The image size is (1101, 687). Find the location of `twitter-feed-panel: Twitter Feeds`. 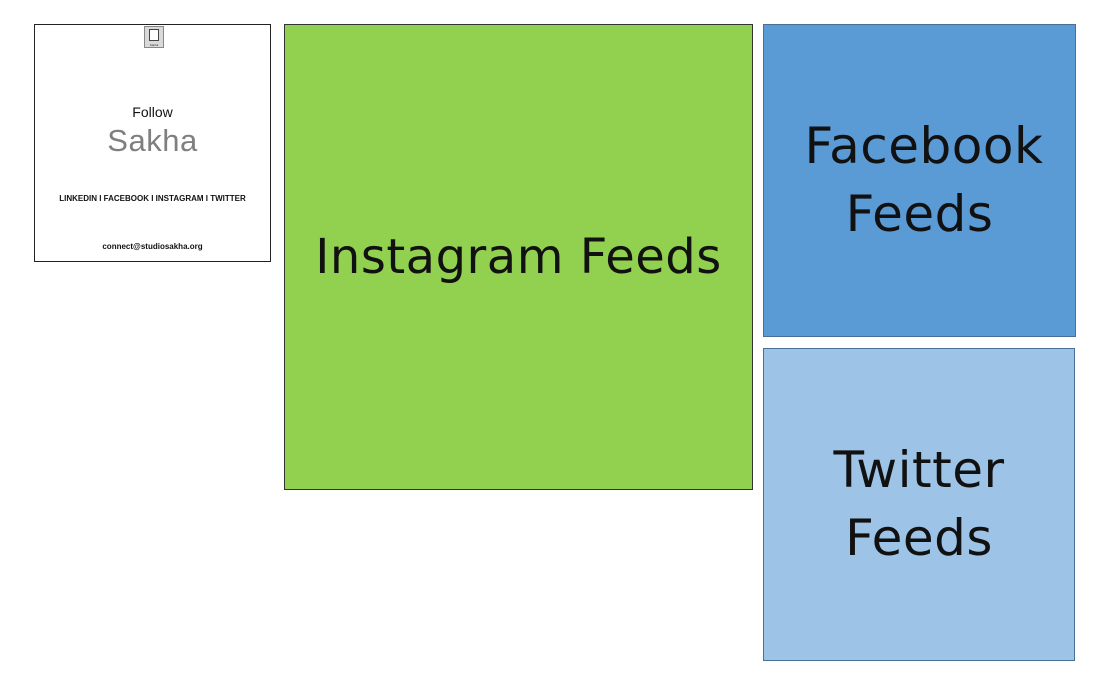

twitter-feed-panel: Twitter Feeds is located at coordinates (919, 504).